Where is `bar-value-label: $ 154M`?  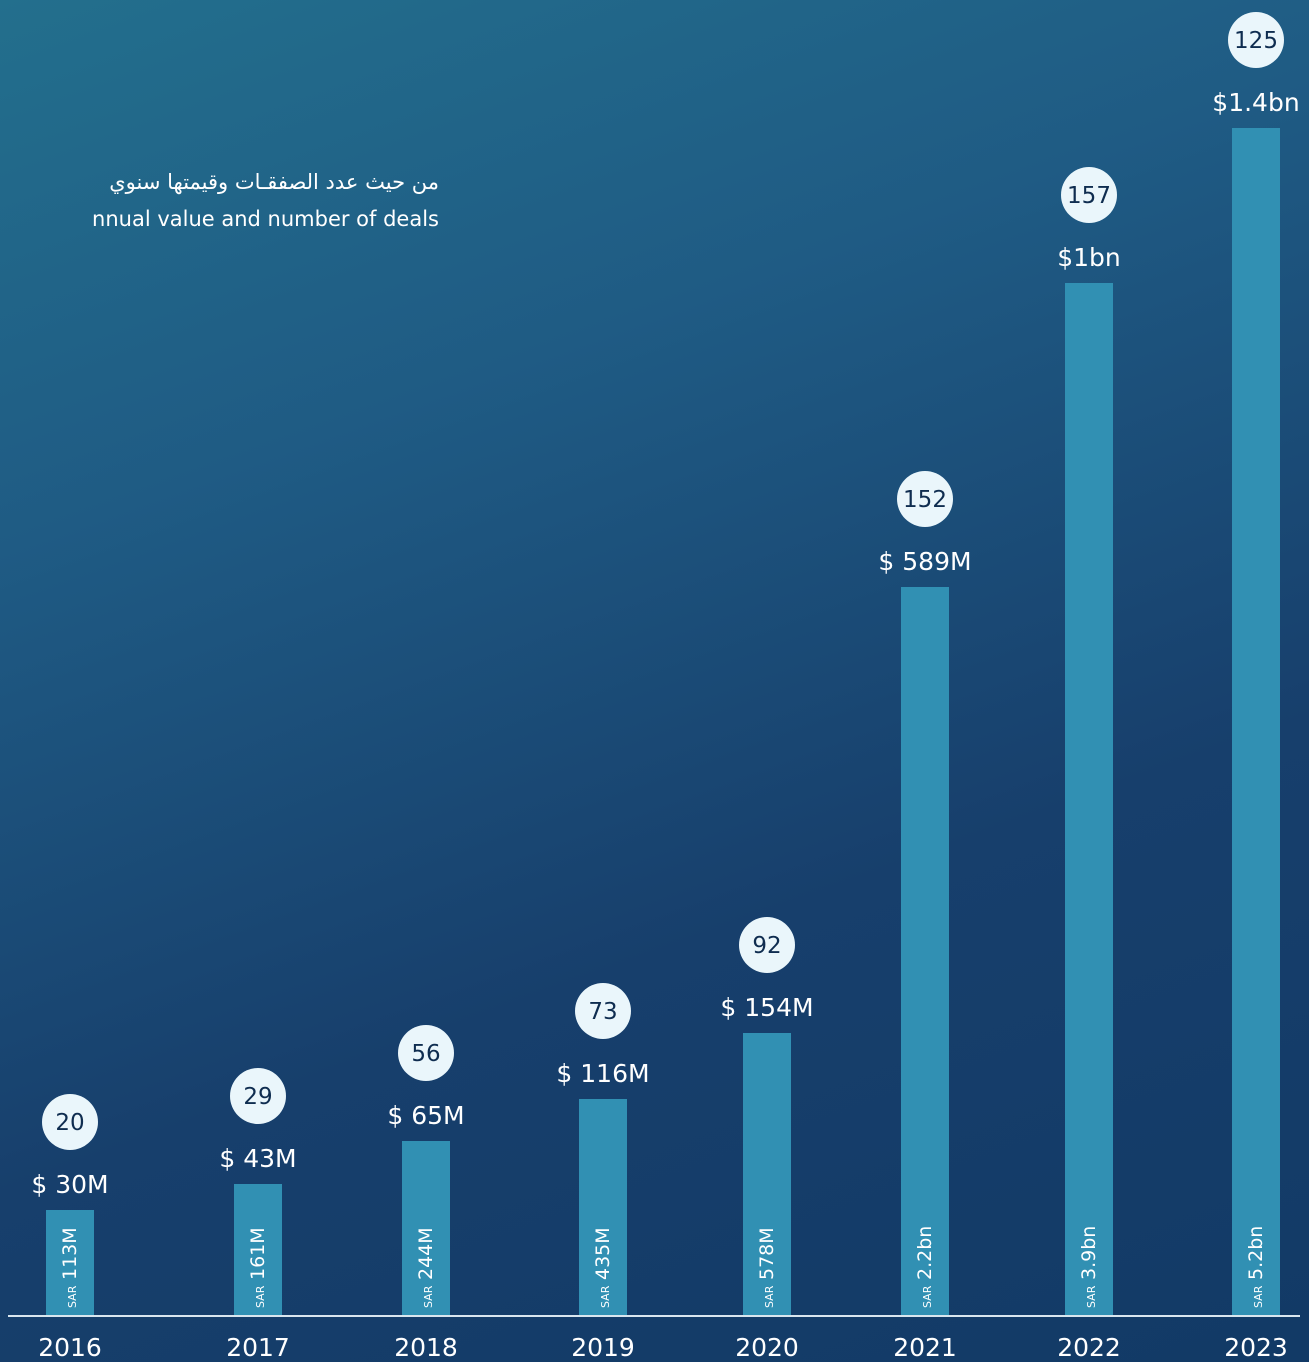
bar-value-label: $ 154M is located at coordinates (766, 1007).